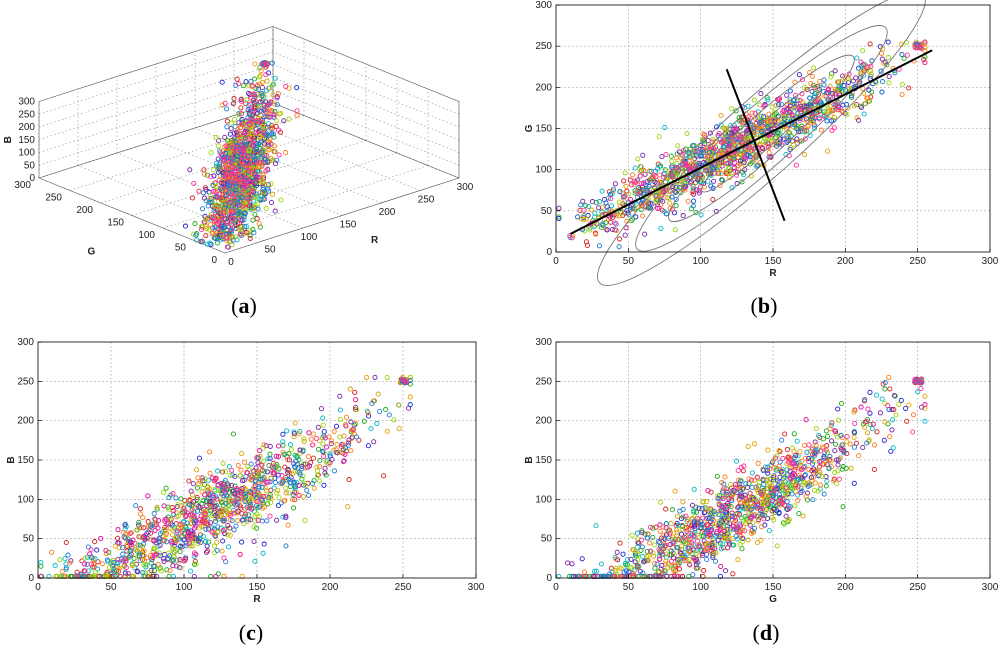  What do you see at coordinates (387, 212) in the screenshot?
I see `x-tick-label: 200` at bounding box center [387, 212].